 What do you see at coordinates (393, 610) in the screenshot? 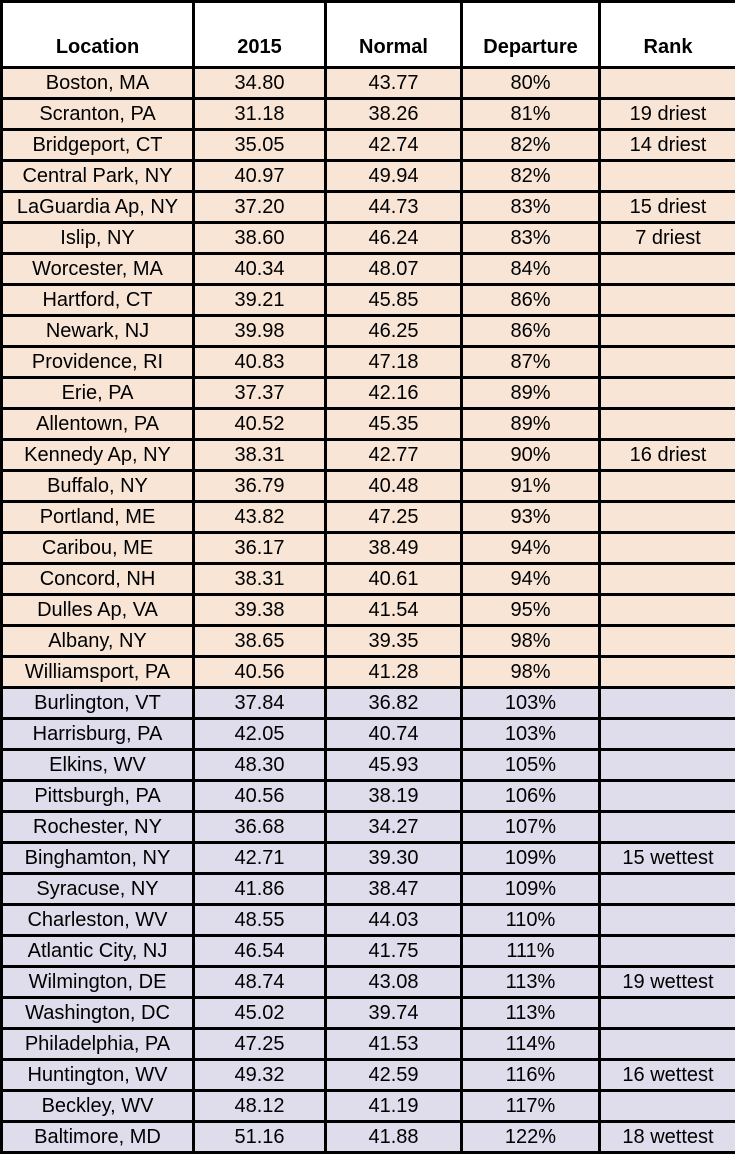
I see `normal-cell: 41.54` at bounding box center [393, 610].